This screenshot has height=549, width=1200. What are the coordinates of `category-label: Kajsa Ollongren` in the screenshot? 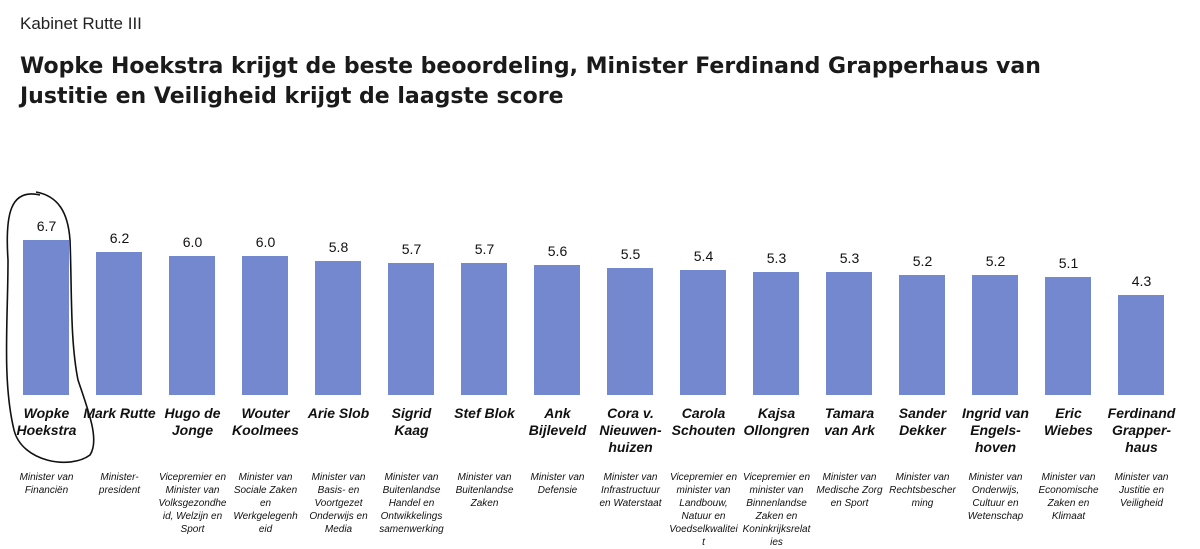 It's located at (776, 421).